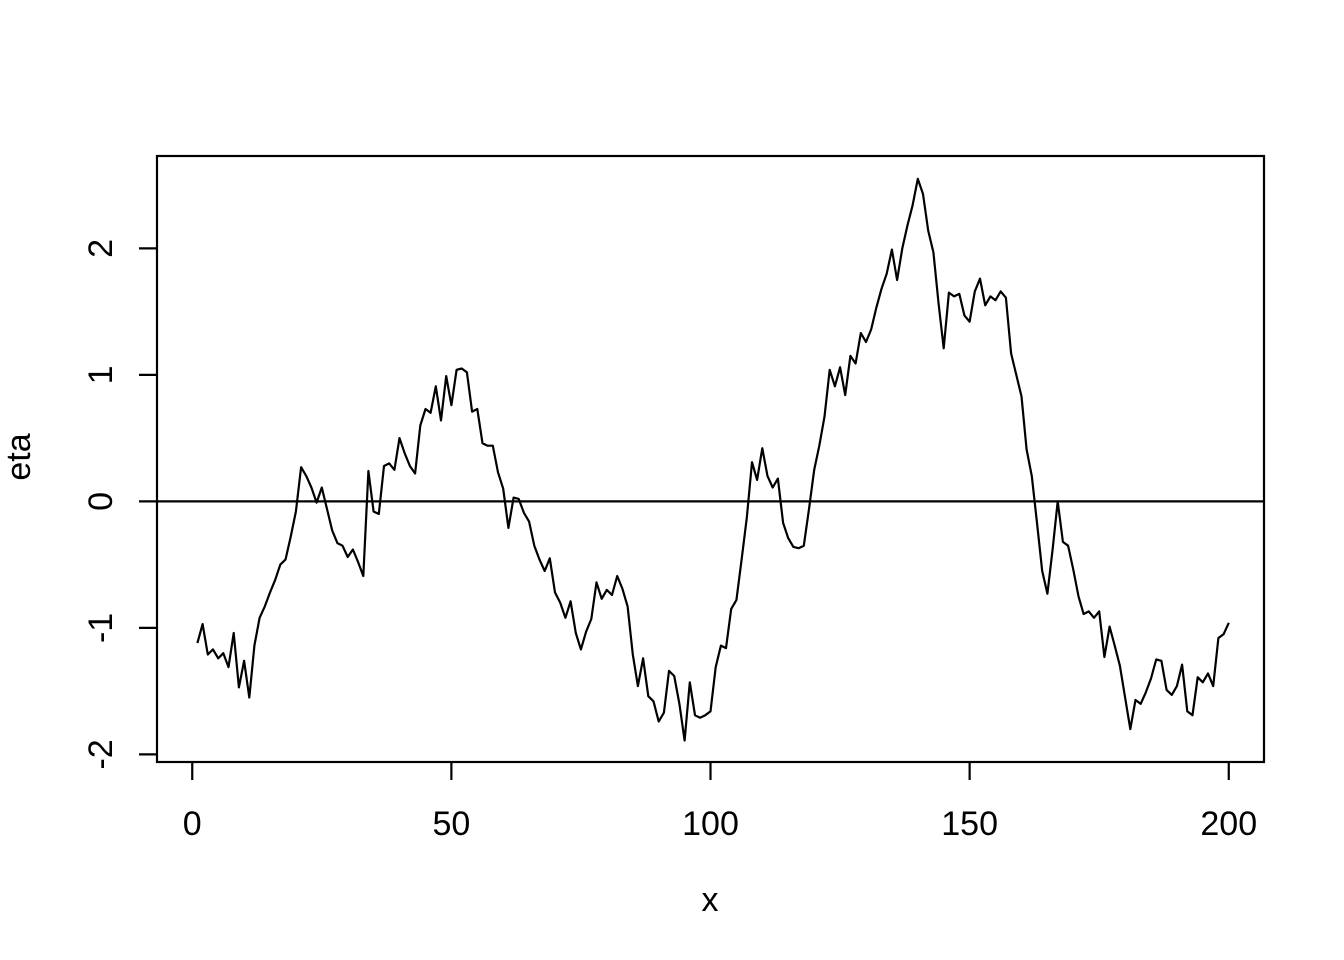 Image resolution: width=1344 pixels, height=960 pixels. What do you see at coordinates (969, 824) in the screenshot?
I see `x-tick-label: 150` at bounding box center [969, 824].